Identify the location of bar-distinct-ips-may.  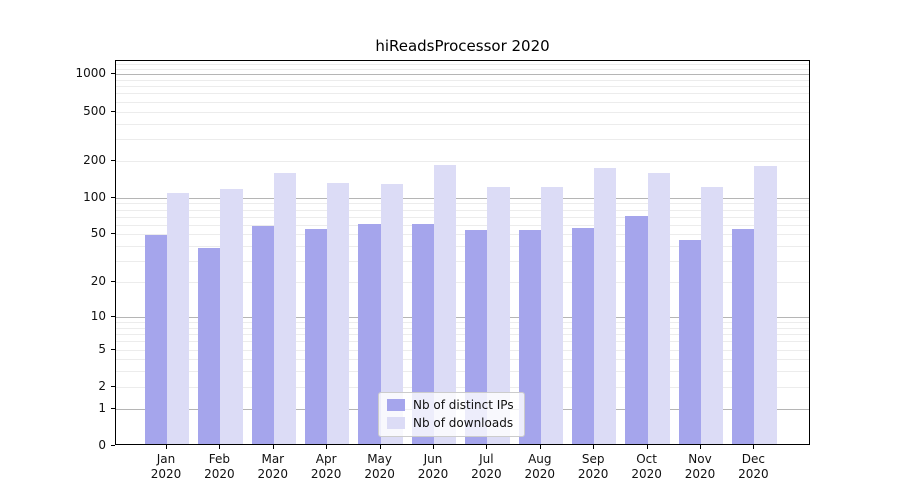
(369, 333).